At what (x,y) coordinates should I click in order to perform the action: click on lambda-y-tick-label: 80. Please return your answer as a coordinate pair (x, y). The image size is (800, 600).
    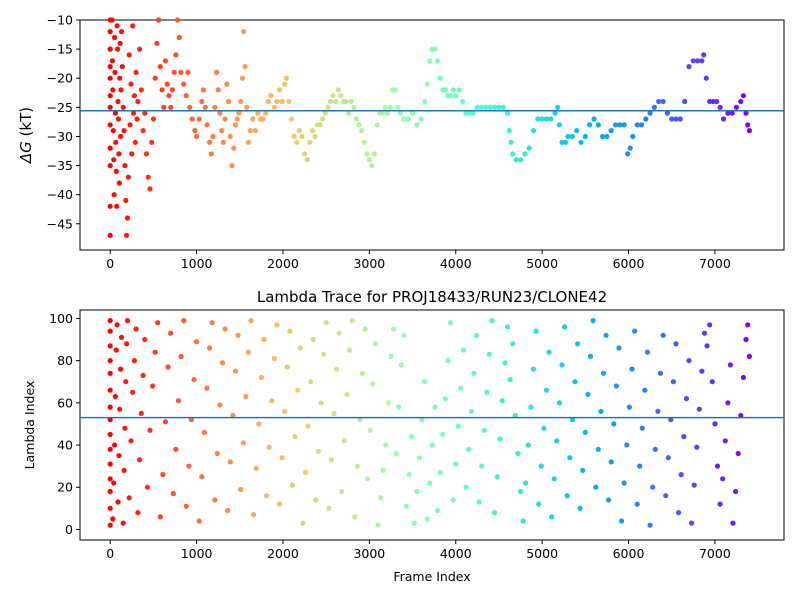
    Looking at the image, I should click on (65, 360).